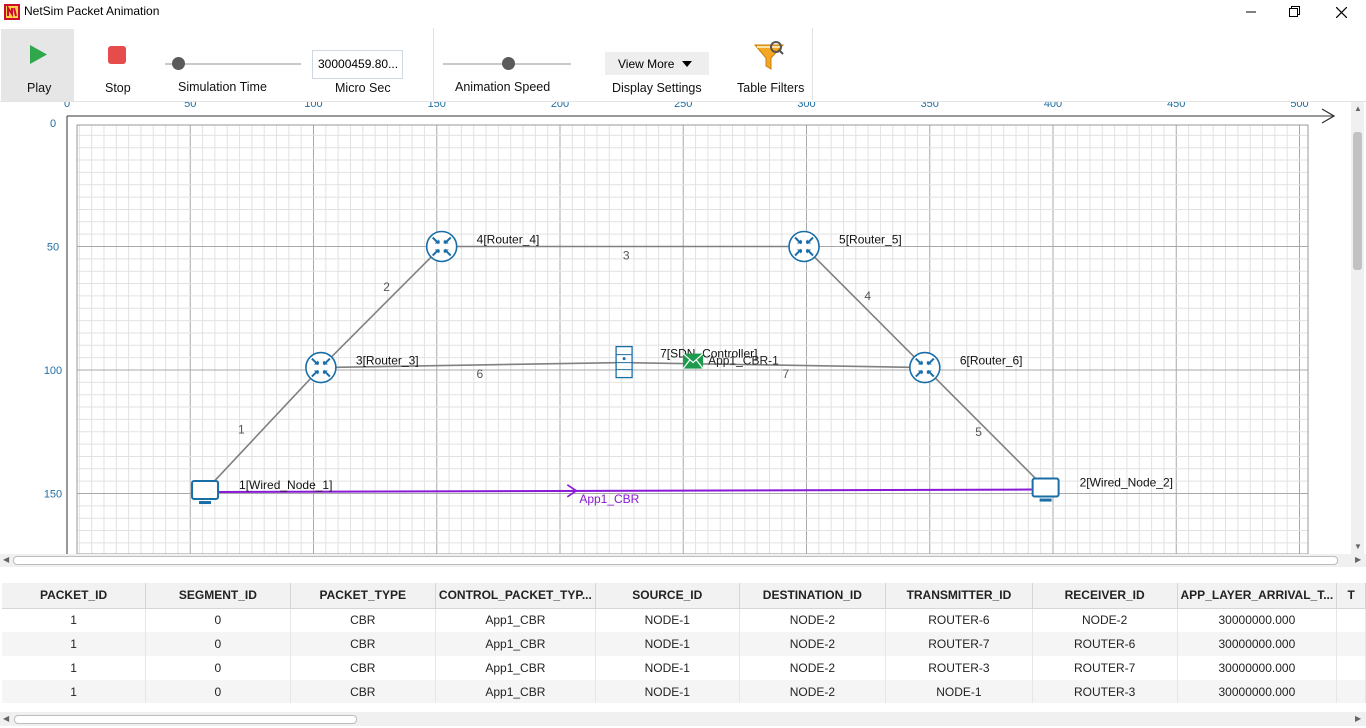 The image size is (1366, 728). Describe the element at coordinates (37, 65) in the screenshot. I see `play-button: Play` at that location.